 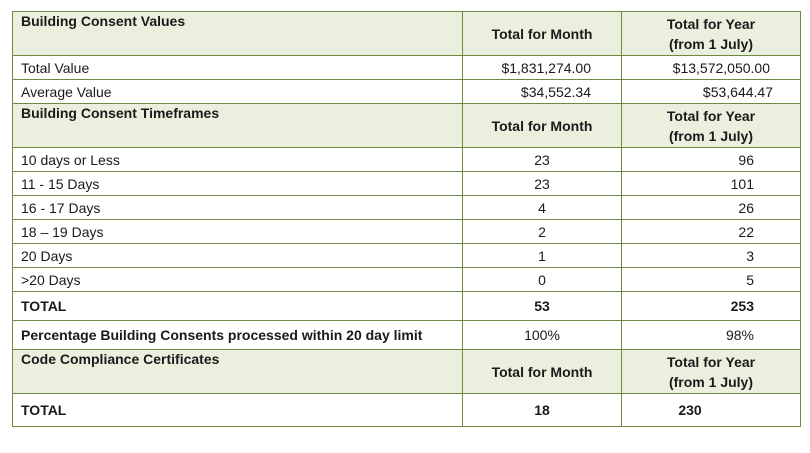 I want to click on month-value: 4, so click(x=542, y=207).